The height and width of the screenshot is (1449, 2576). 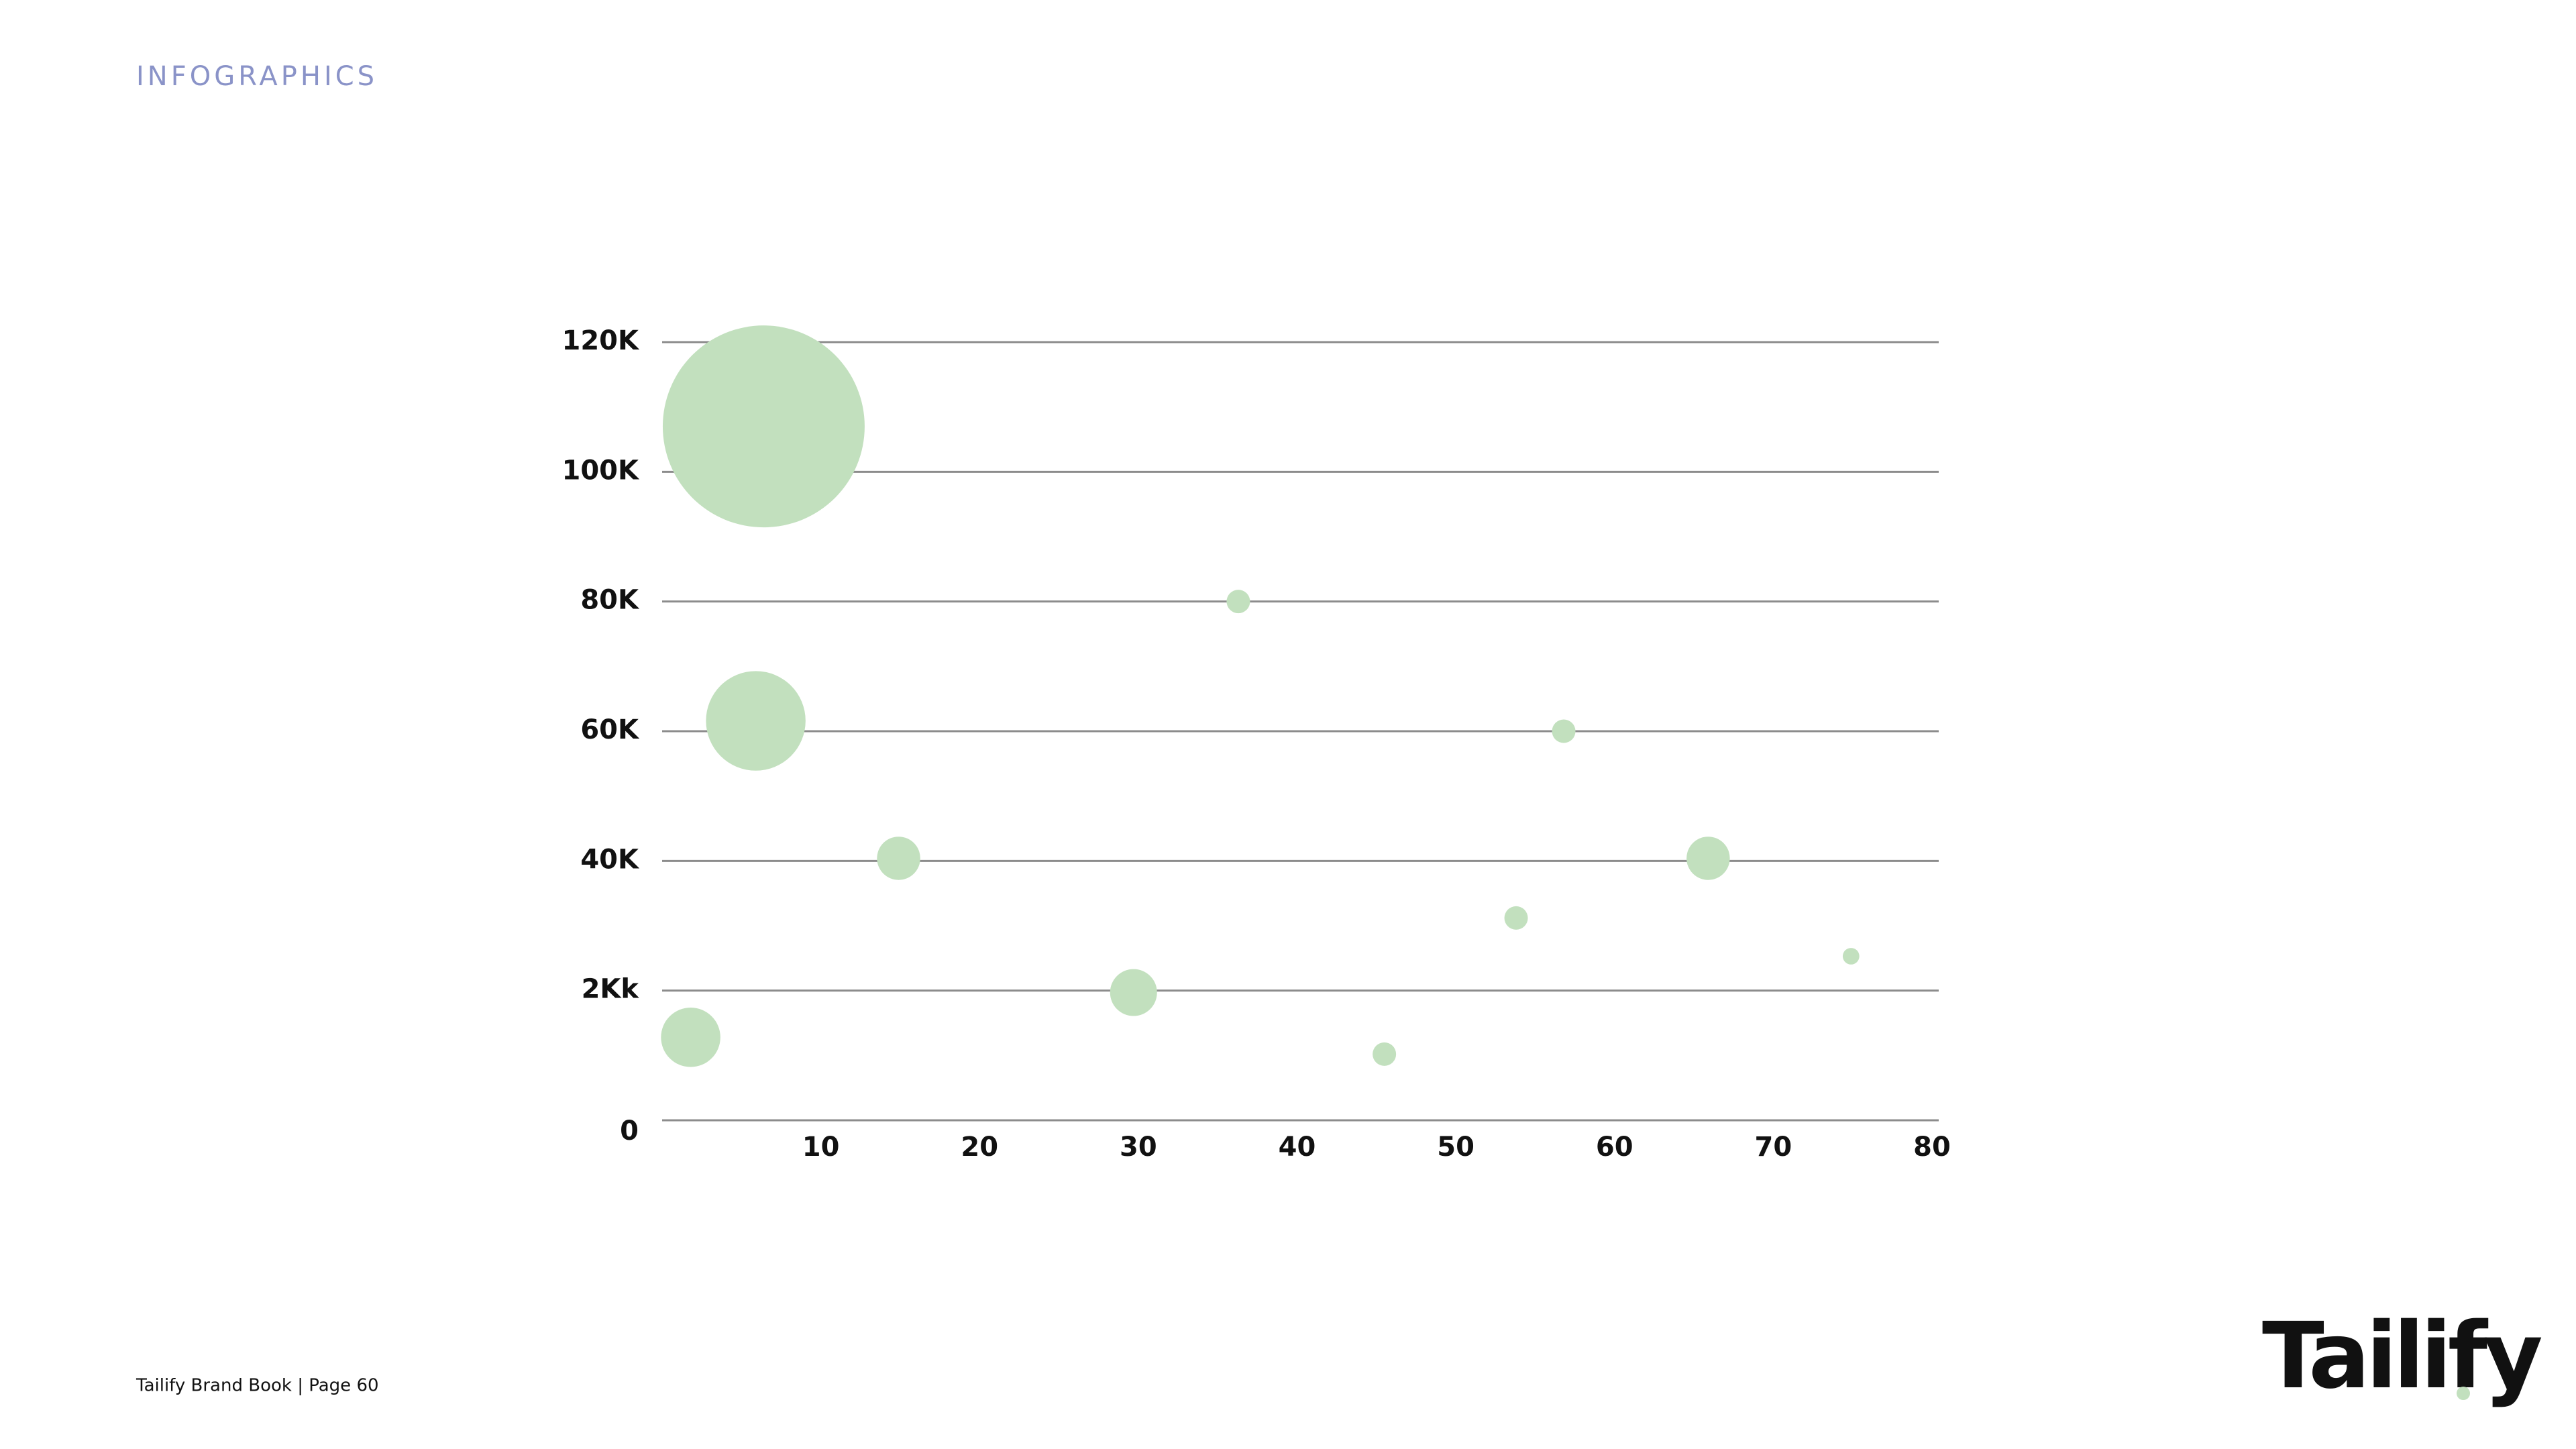 I want to click on y-tick-label: 80K, so click(x=610, y=600).